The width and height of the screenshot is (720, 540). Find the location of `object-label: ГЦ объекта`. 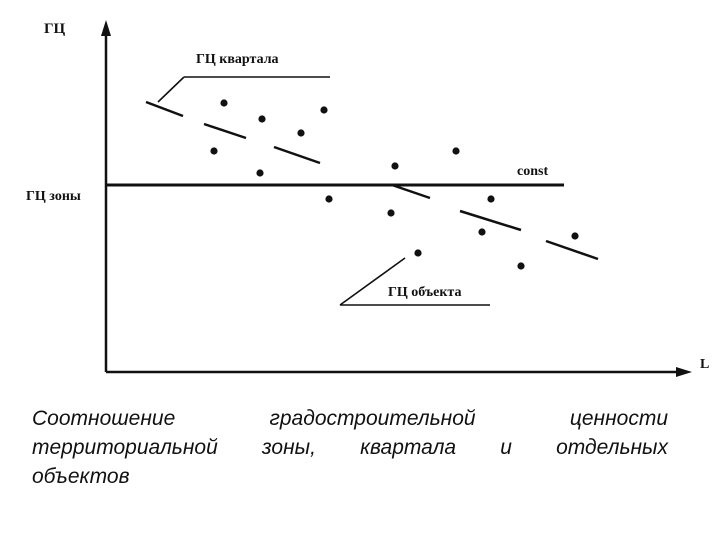

object-label: ГЦ объекта is located at coordinates (424, 292).